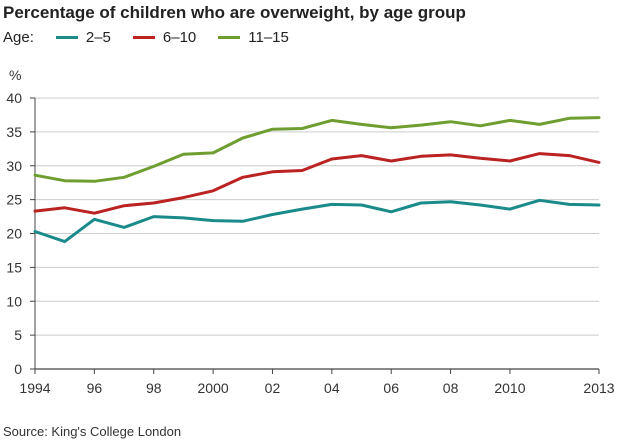  I want to click on y-tick-label: 40, so click(14, 98).